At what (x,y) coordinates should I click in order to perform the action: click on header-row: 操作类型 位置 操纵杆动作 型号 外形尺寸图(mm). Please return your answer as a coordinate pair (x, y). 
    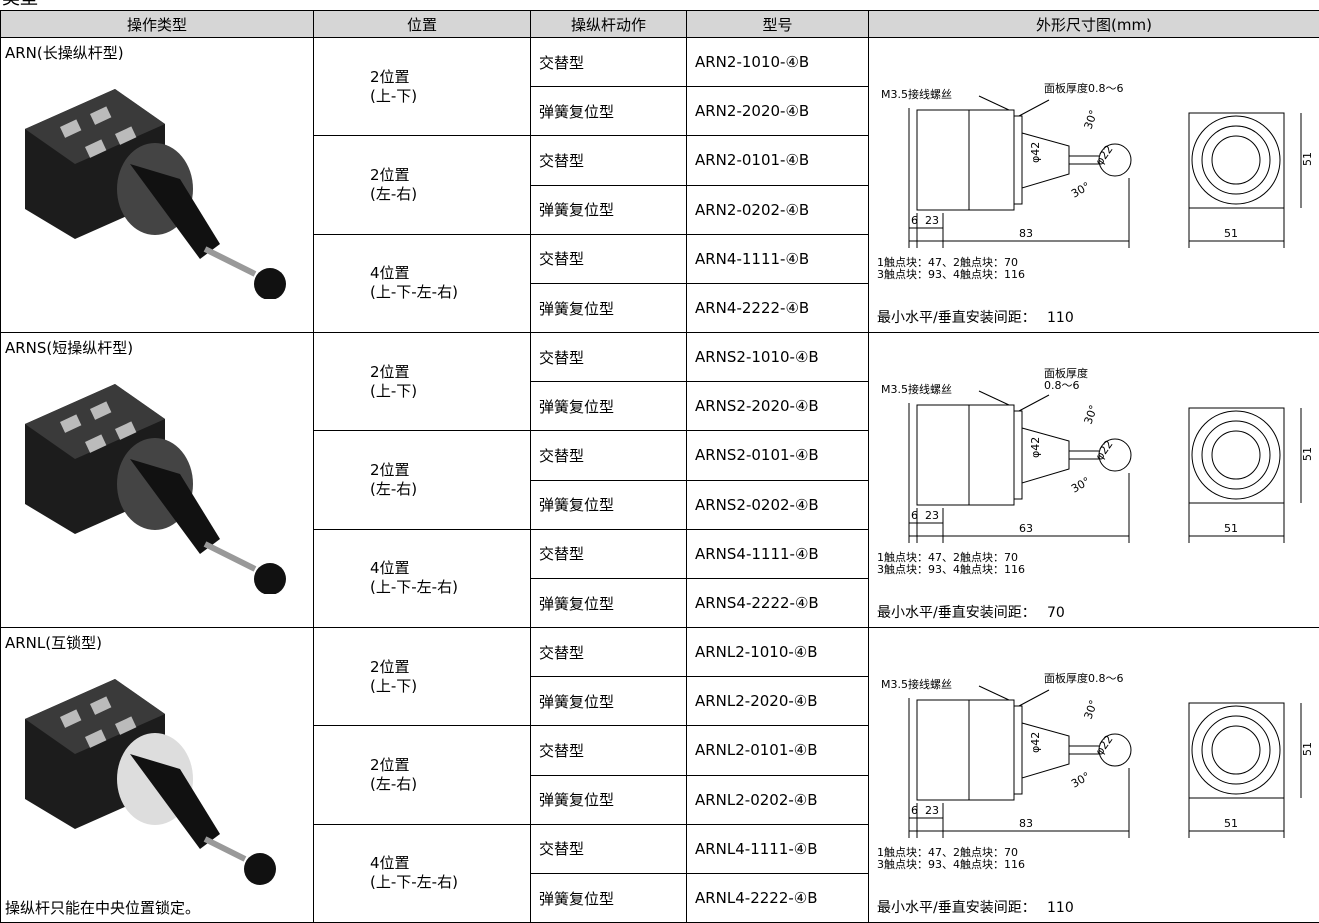
    Looking at the image, I should click on (659, 24).